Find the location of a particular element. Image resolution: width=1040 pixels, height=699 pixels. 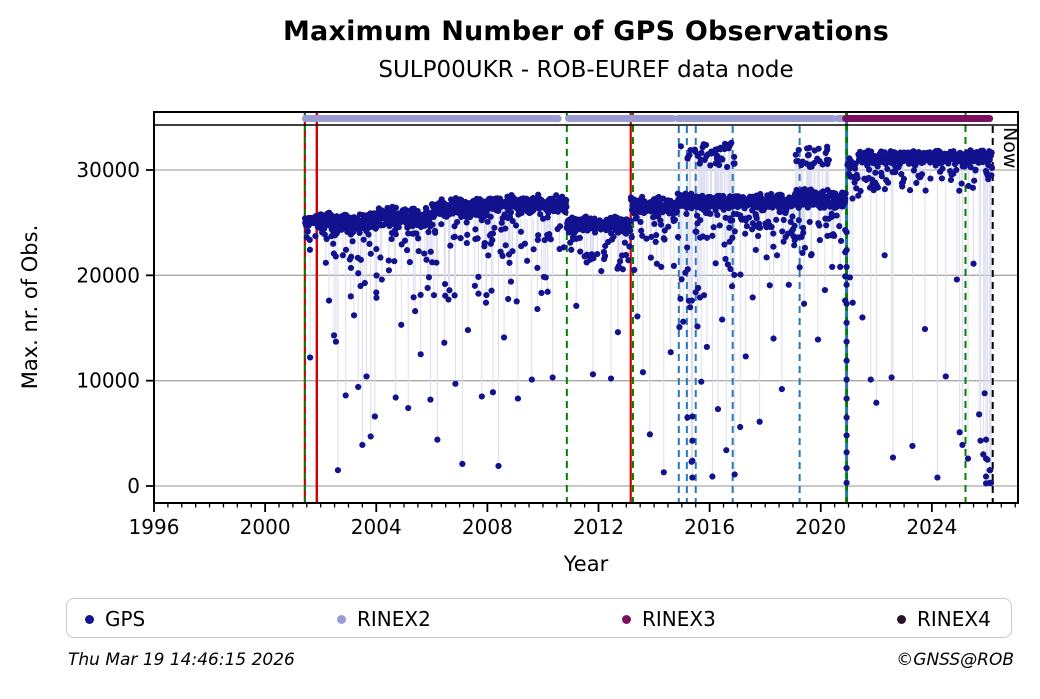

legend-label-rinex4: RINEX4 is located at coordinates (954, 619).